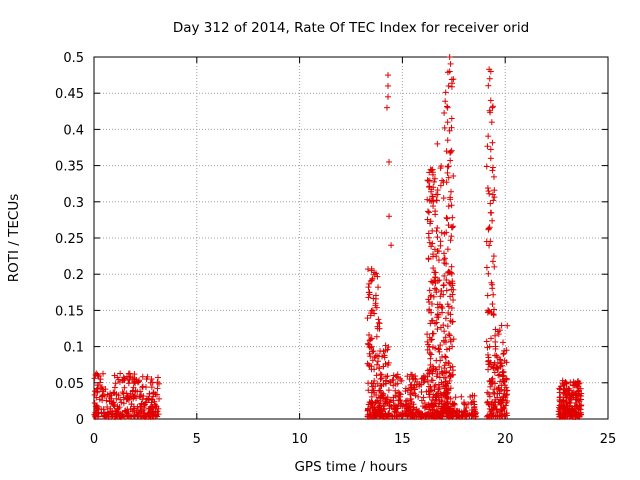  I want to click on x-tick-label: 25, so click(608, 439).